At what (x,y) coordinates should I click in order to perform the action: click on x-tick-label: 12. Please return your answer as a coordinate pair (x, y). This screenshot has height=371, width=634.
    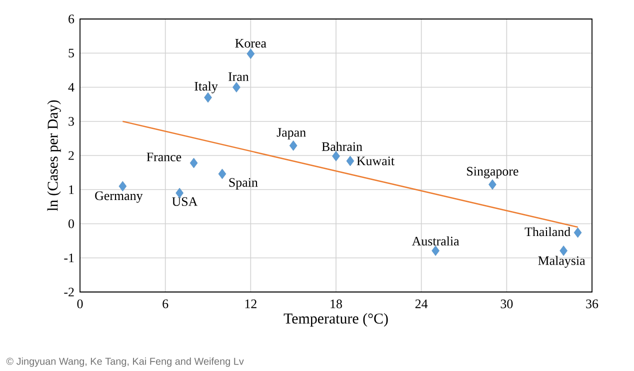
    Looking at the image, I should click on (250, 304).